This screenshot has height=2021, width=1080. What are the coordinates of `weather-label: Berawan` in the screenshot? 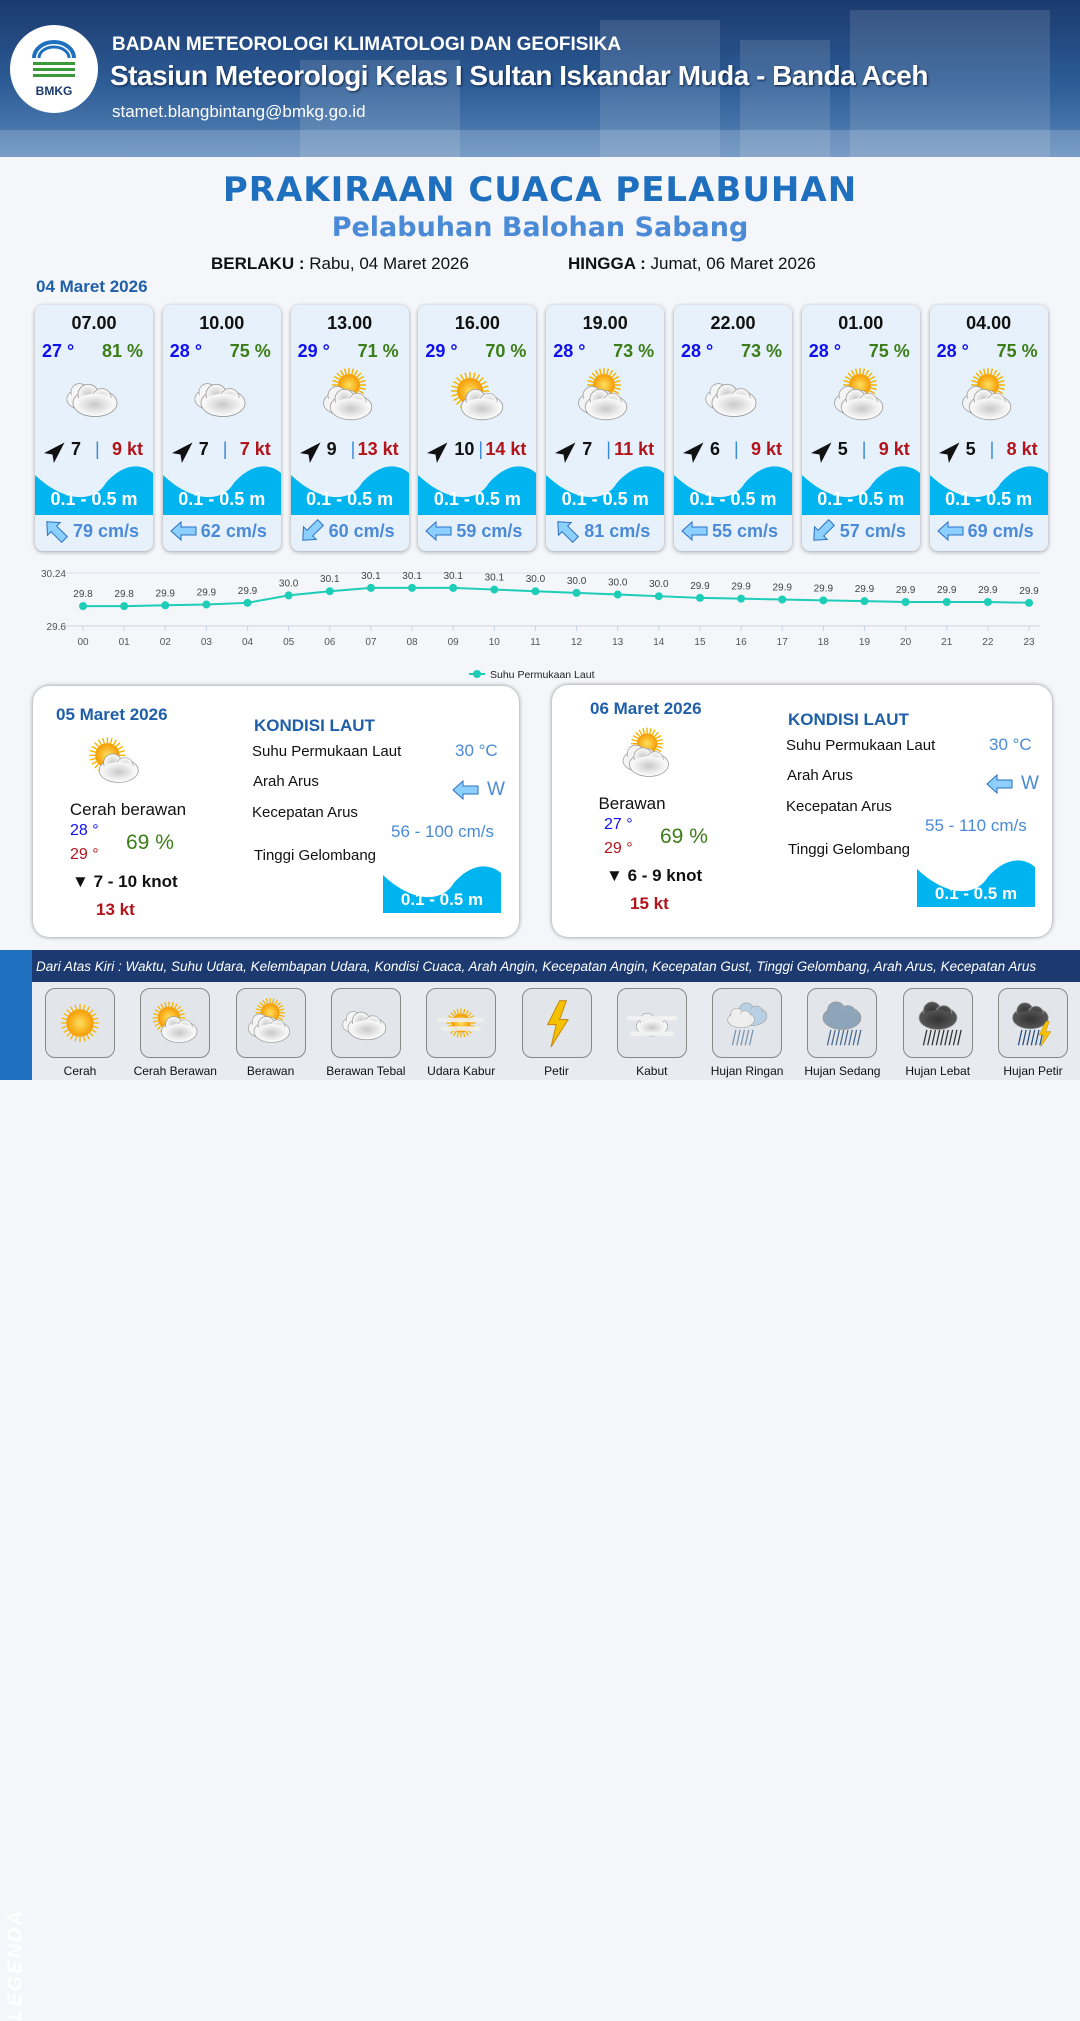 It's located at (632, 803).